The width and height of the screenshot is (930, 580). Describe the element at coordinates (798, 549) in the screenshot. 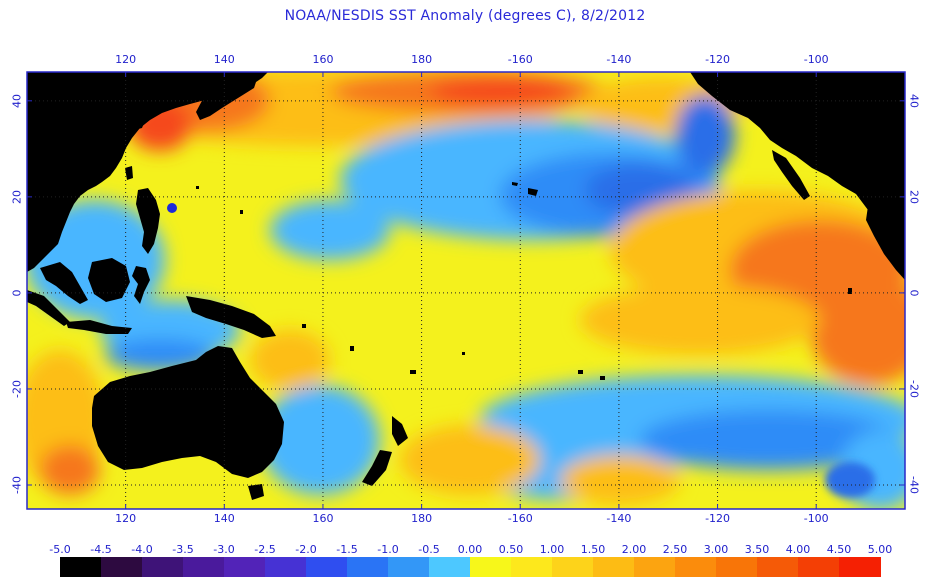

I see `colorbar-label: 4.00` at that location.